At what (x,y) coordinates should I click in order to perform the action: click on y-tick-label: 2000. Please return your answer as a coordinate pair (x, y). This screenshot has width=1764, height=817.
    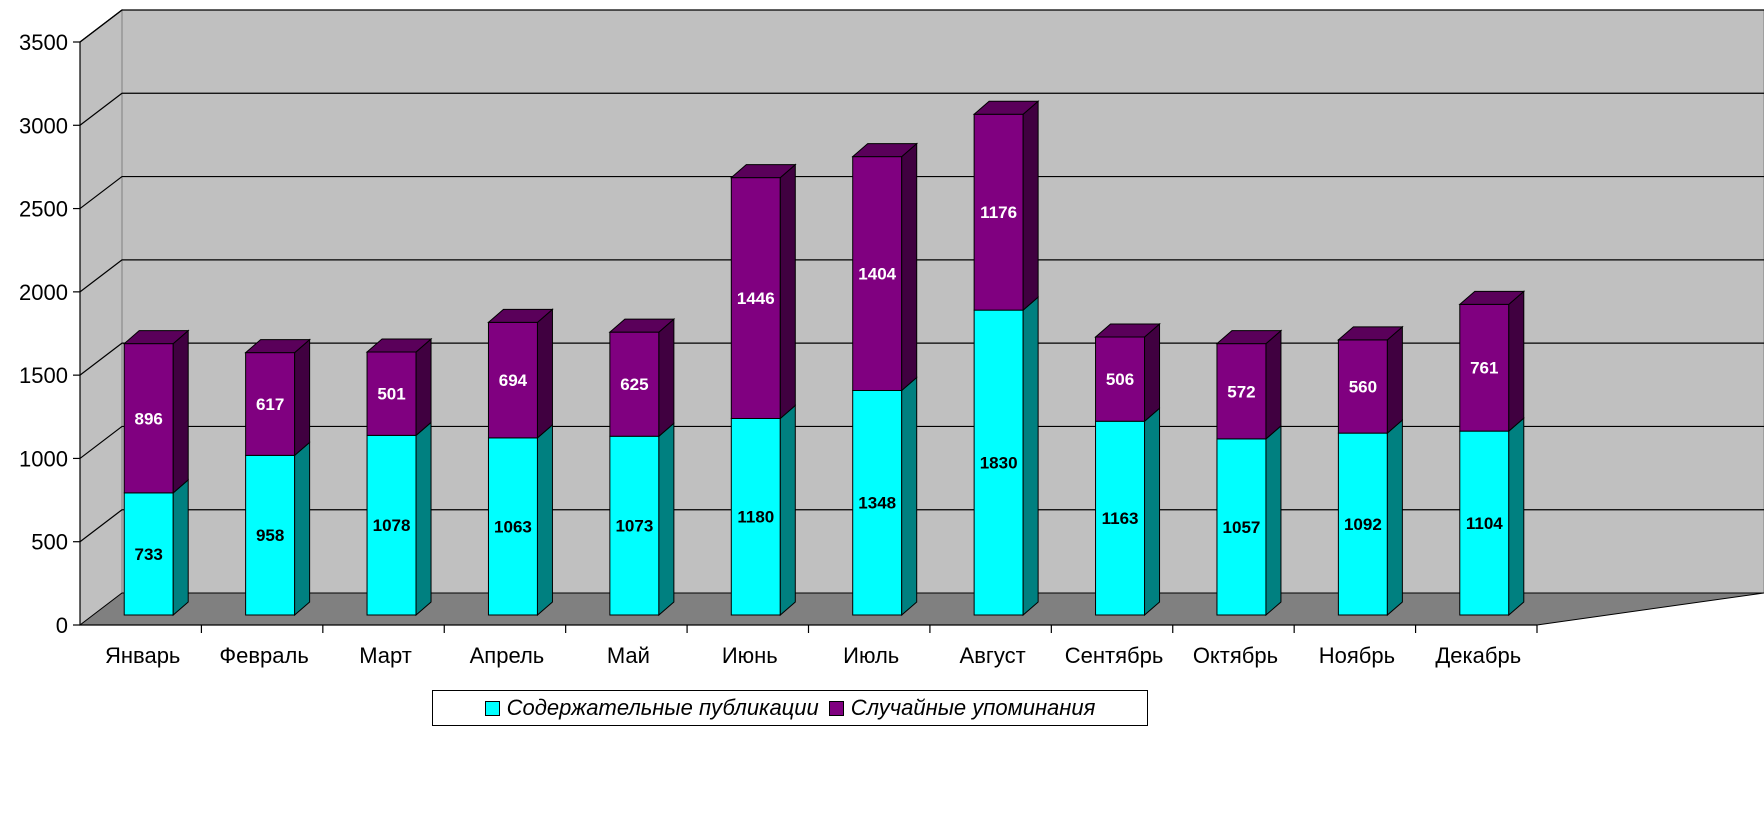
    Looking at the image, I should click on (43, 292).